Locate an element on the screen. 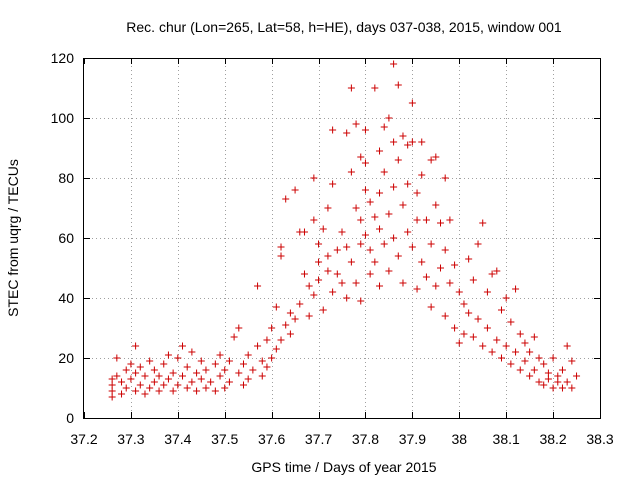 This screenshot has height=480, width=640. y-tick-label: 40 is located at coordinates (66, 298).